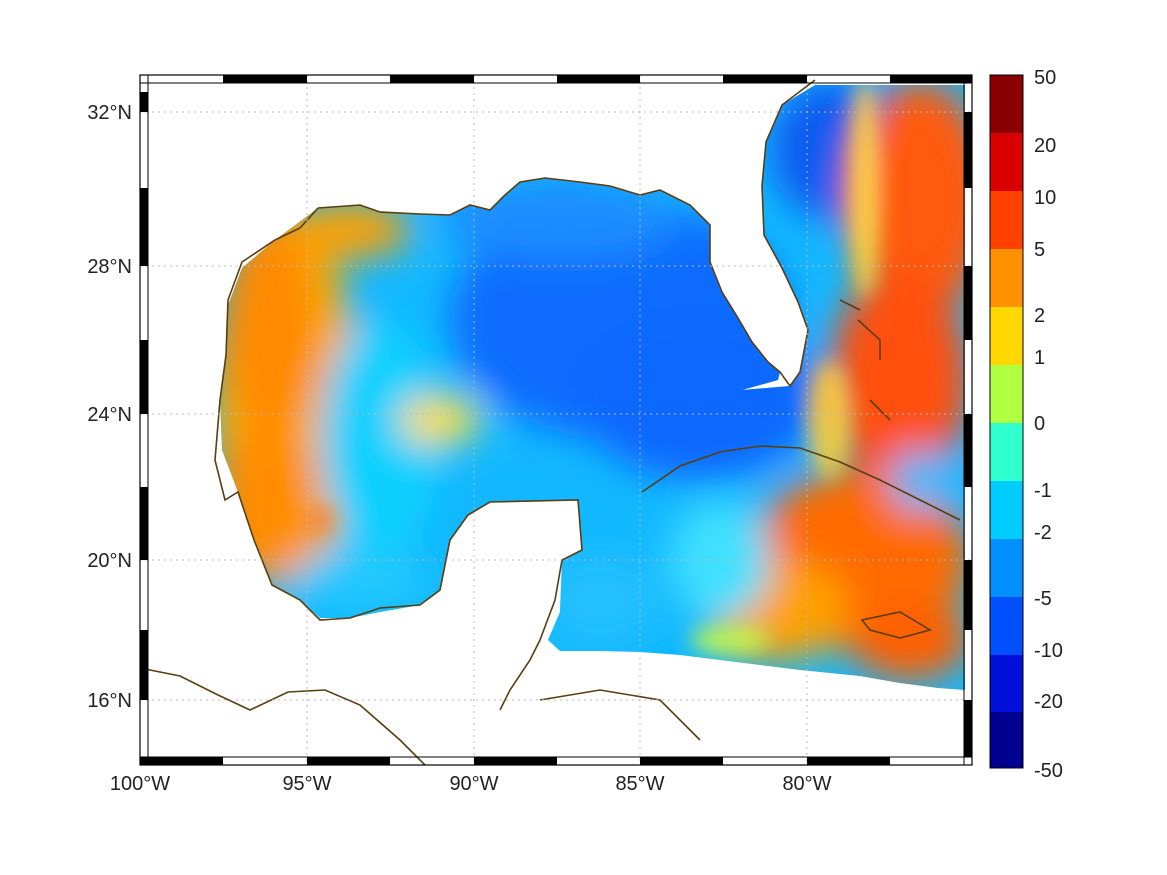 The width and height of the screenshot is (1167, 875). Describe the element at coordinates (1039, 316) in the screenshot. I see `colorbar-label: 2` at that location.